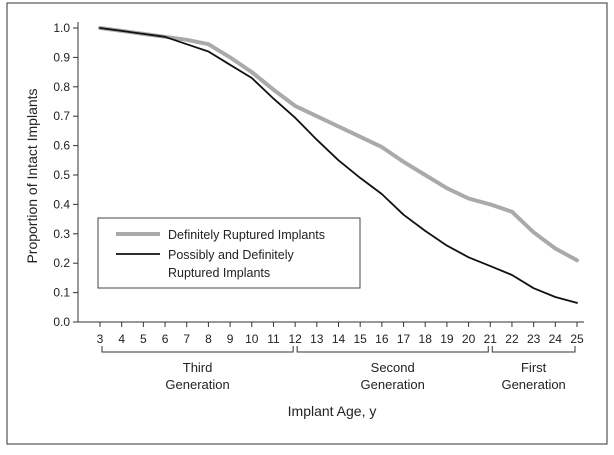 Image resolution: width=614 pixels, height=455 pixels. What do you see at coordinates (165, 339) in the screenshot?
I see `x-tick-label: 6` at bounding box center [165, 339].